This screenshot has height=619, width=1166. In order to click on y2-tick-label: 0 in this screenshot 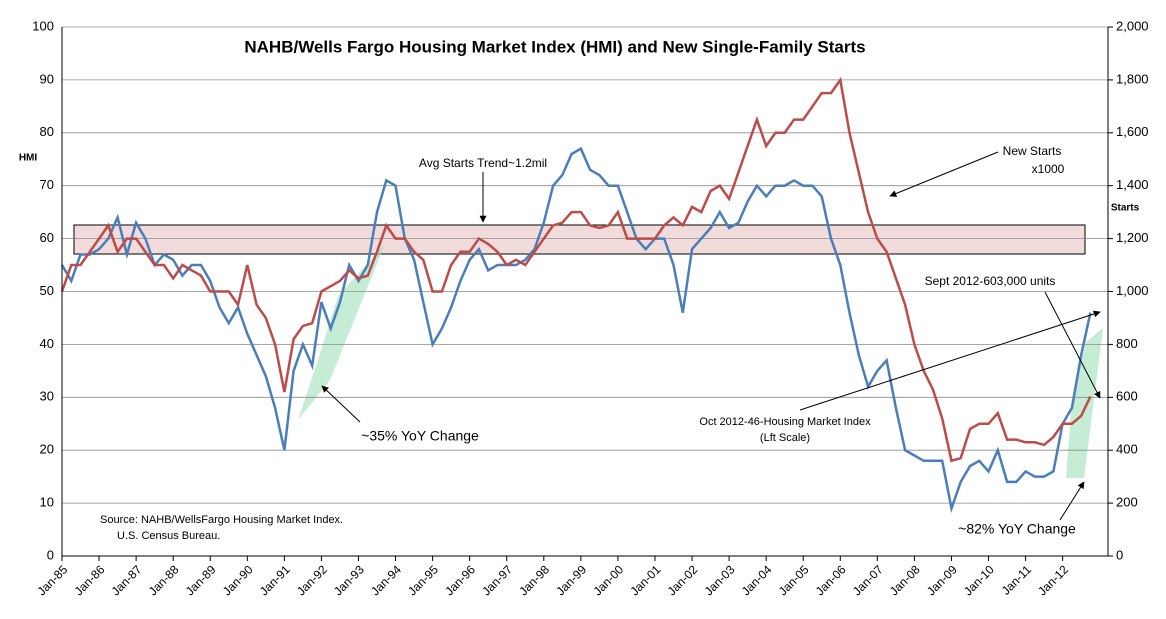, I will do `click(1119, 554)`.